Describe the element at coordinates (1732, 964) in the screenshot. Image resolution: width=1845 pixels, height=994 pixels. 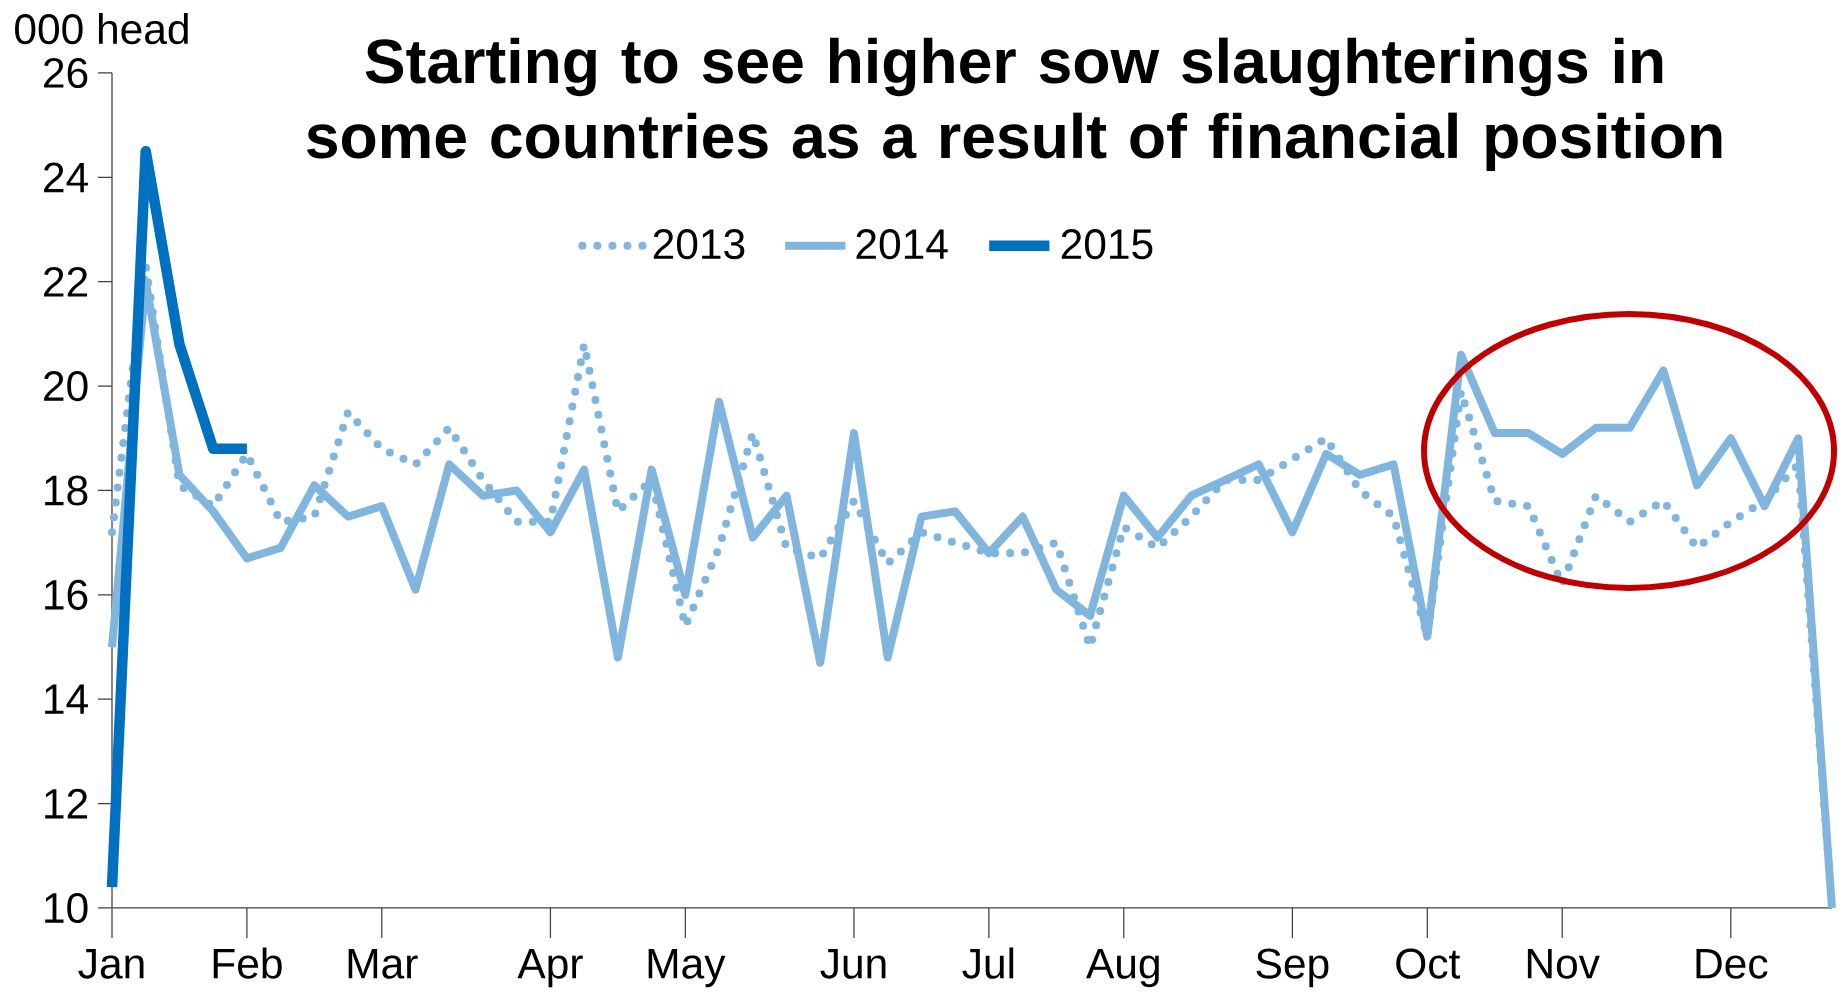
I see `x-tick-label: Dec` at that location.